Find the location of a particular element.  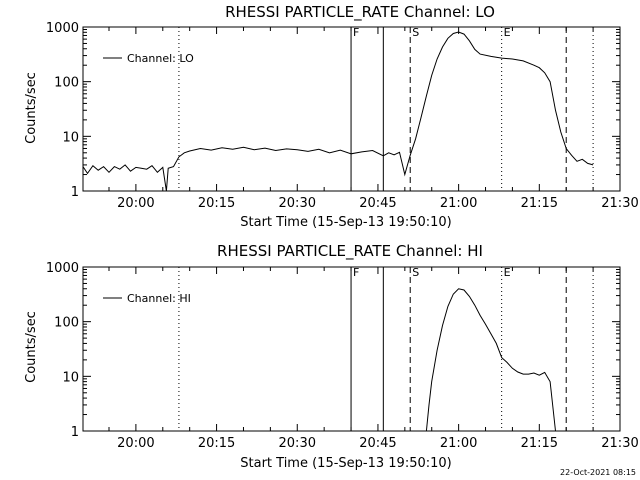

legend: Channel: HI is located at coordinates (147, 298).